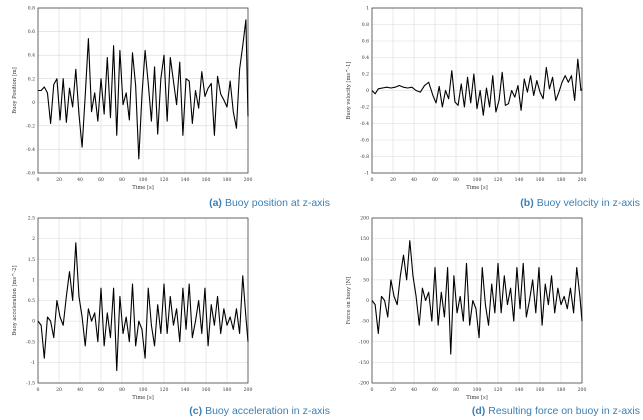 Image resolution: width=643 pixels, height=420 pixels. I want to click on y-tick-label-0: -1, so click(367, 174).